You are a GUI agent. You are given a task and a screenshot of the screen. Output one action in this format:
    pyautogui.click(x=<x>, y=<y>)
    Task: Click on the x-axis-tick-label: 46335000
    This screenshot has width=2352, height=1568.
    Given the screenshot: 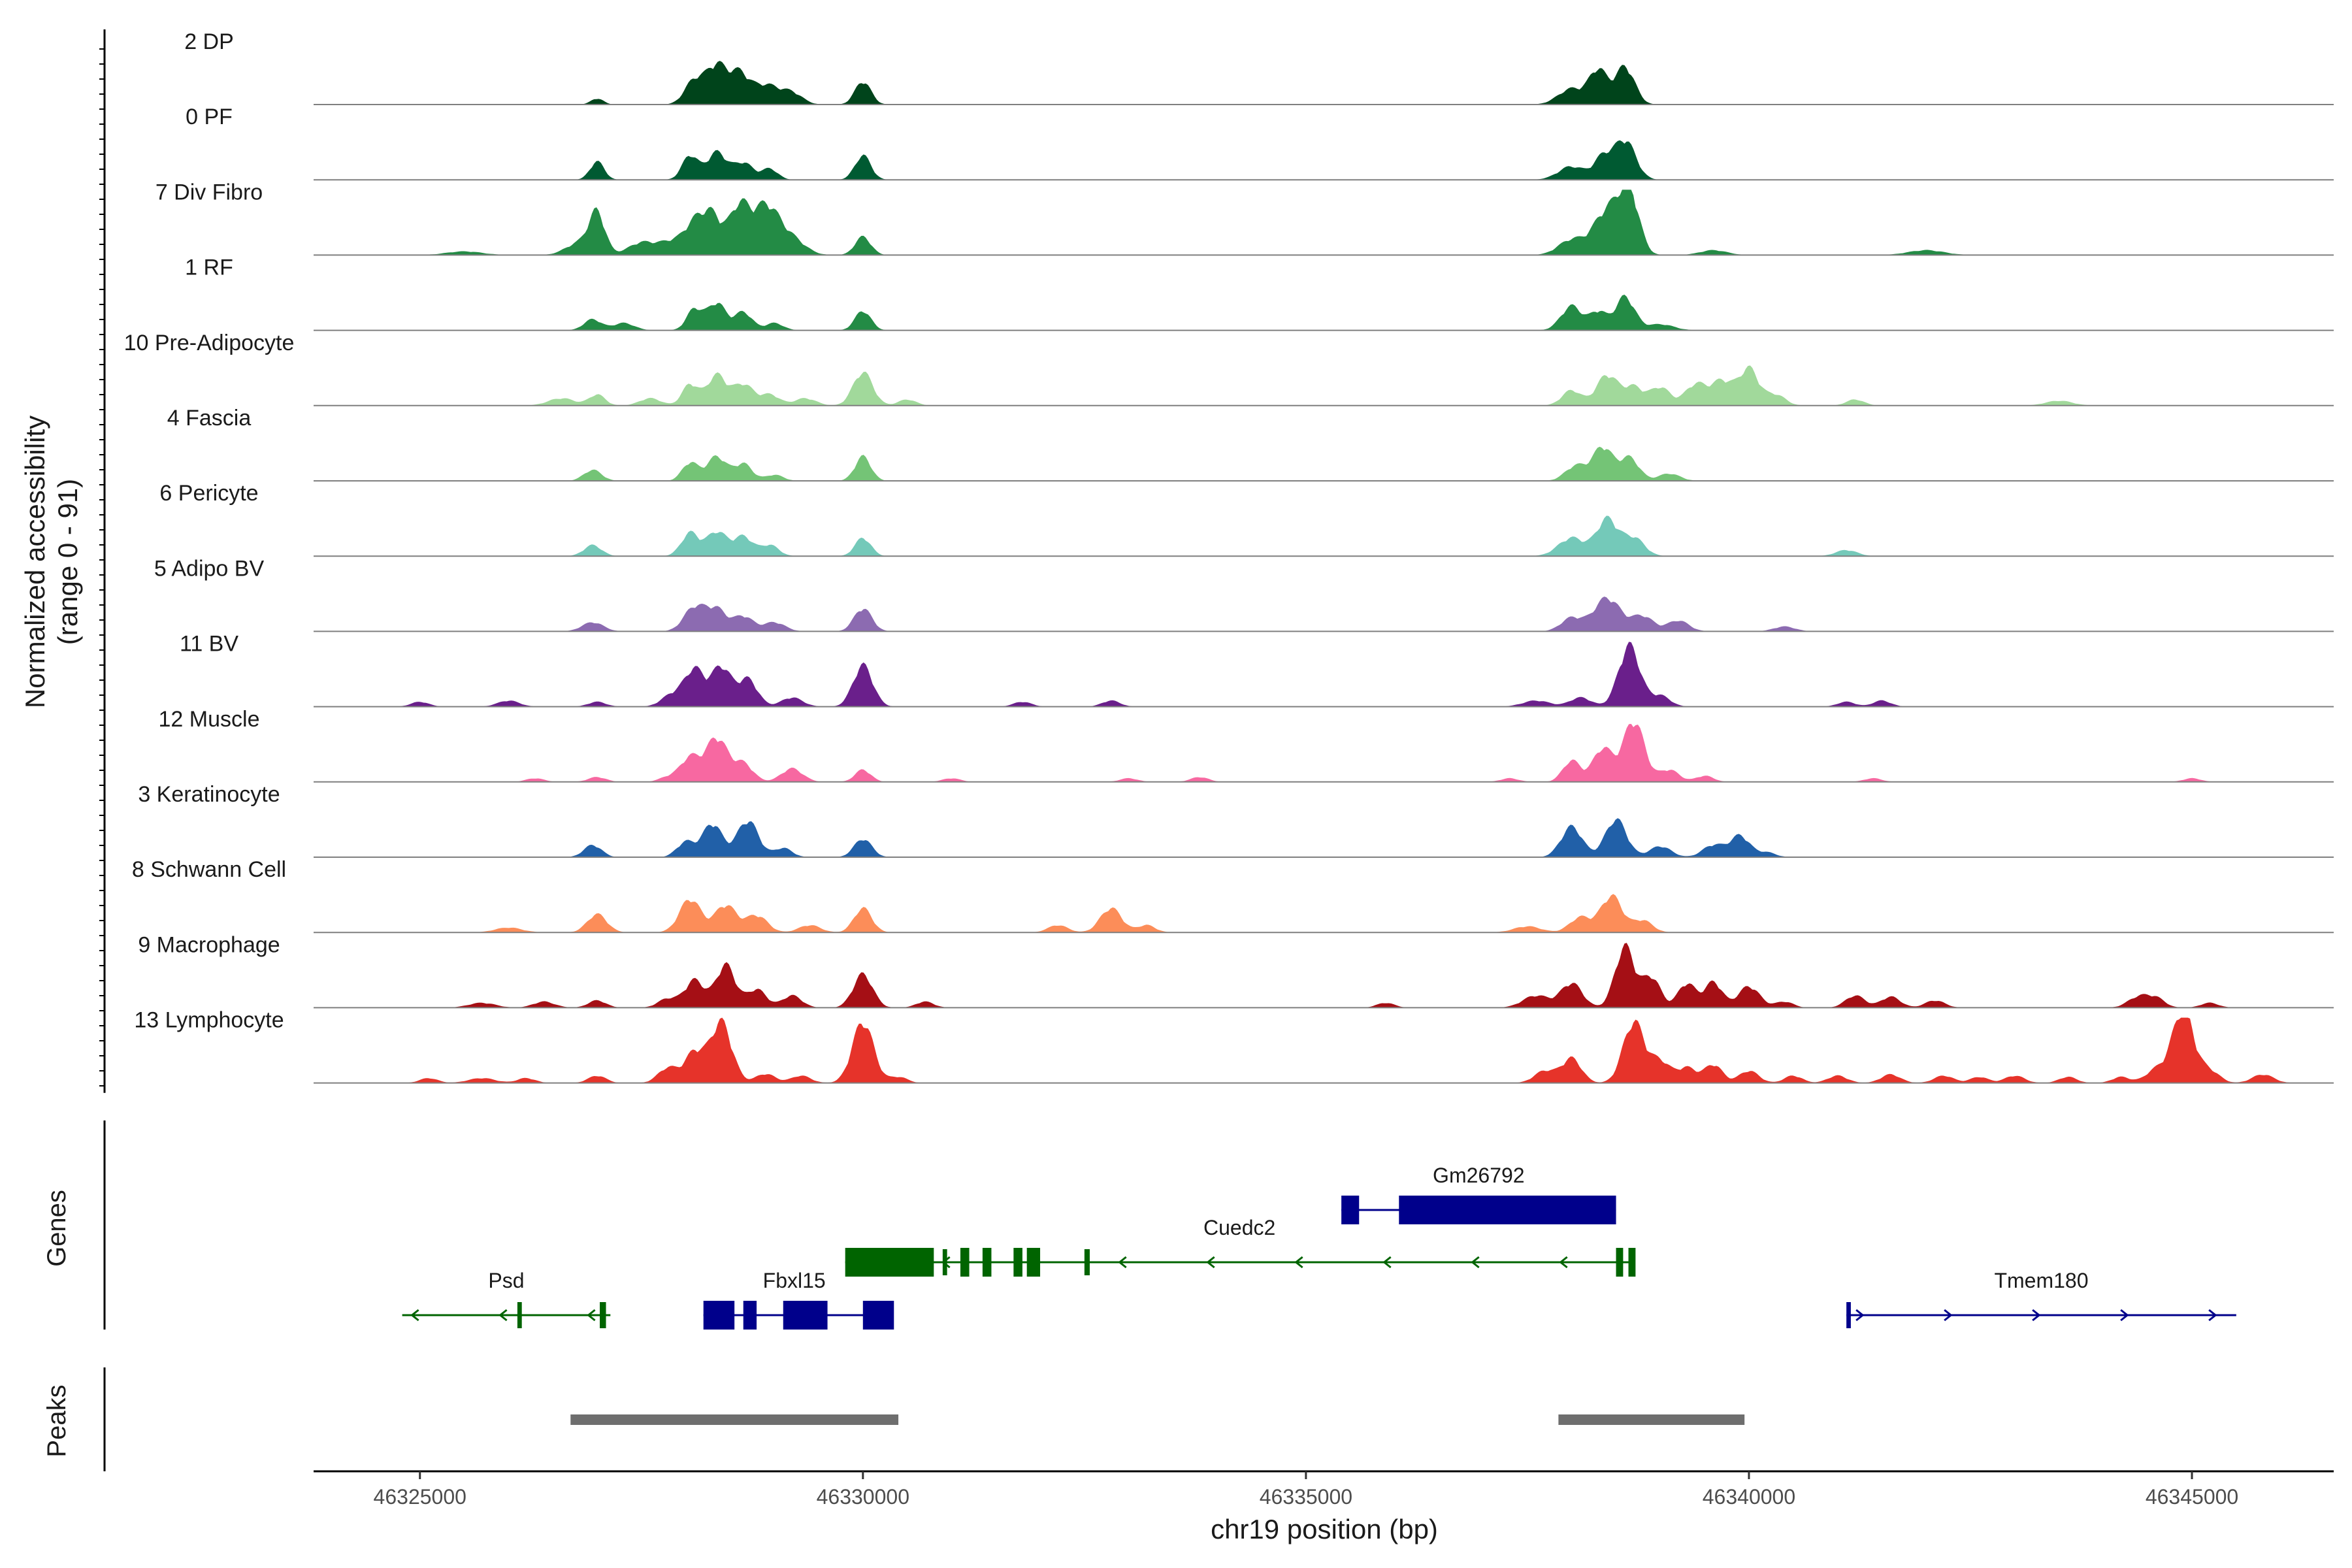 What is the action you would take?
    pyautogui.click(x=1306, y=1497)
    